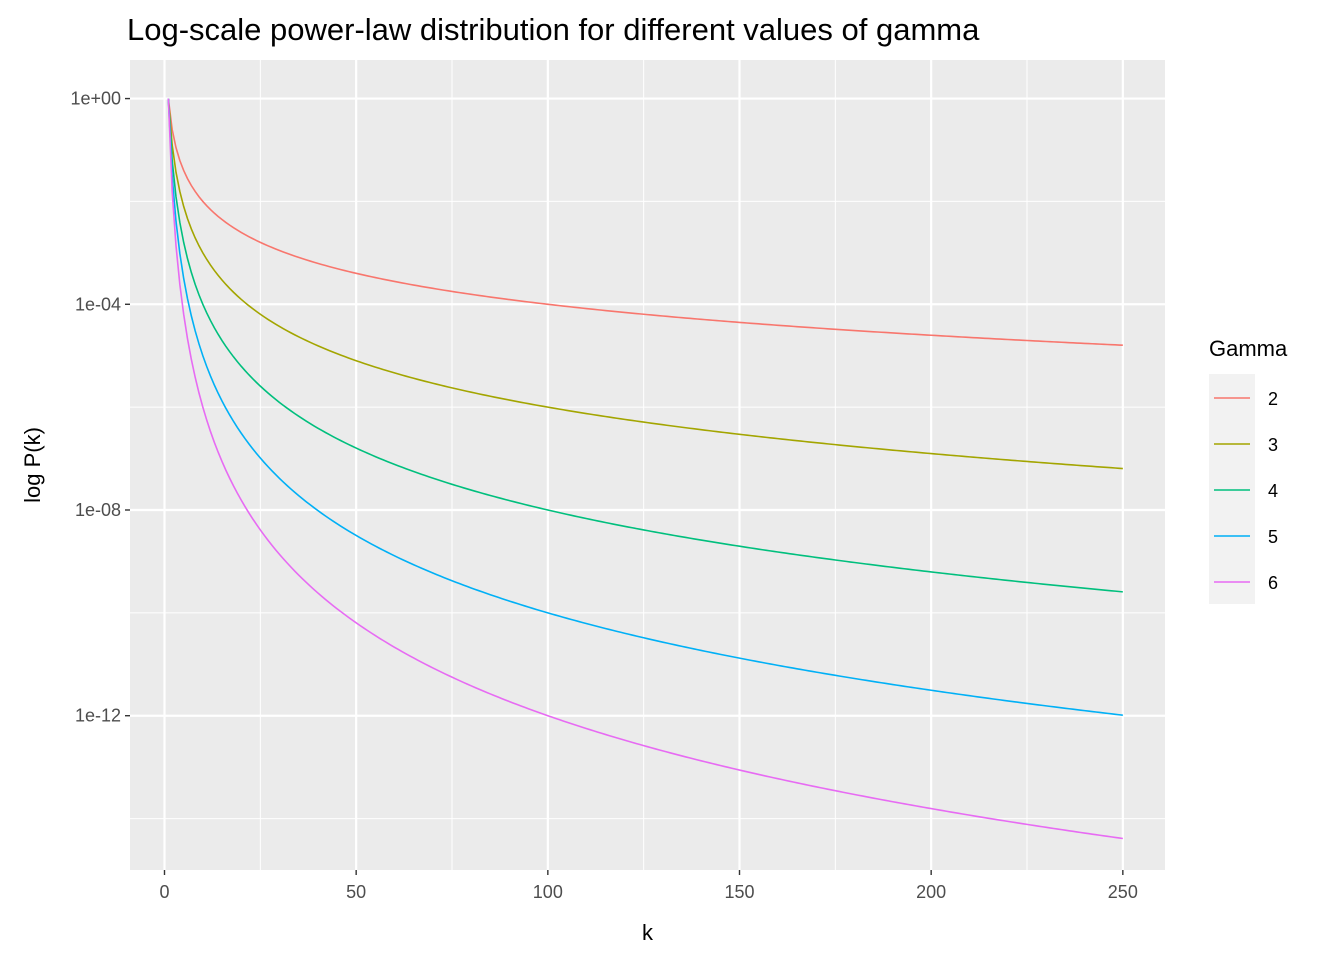 This screenshot has width=1344, height=960. I want to click on legend-key-background, so click(1232, 489).